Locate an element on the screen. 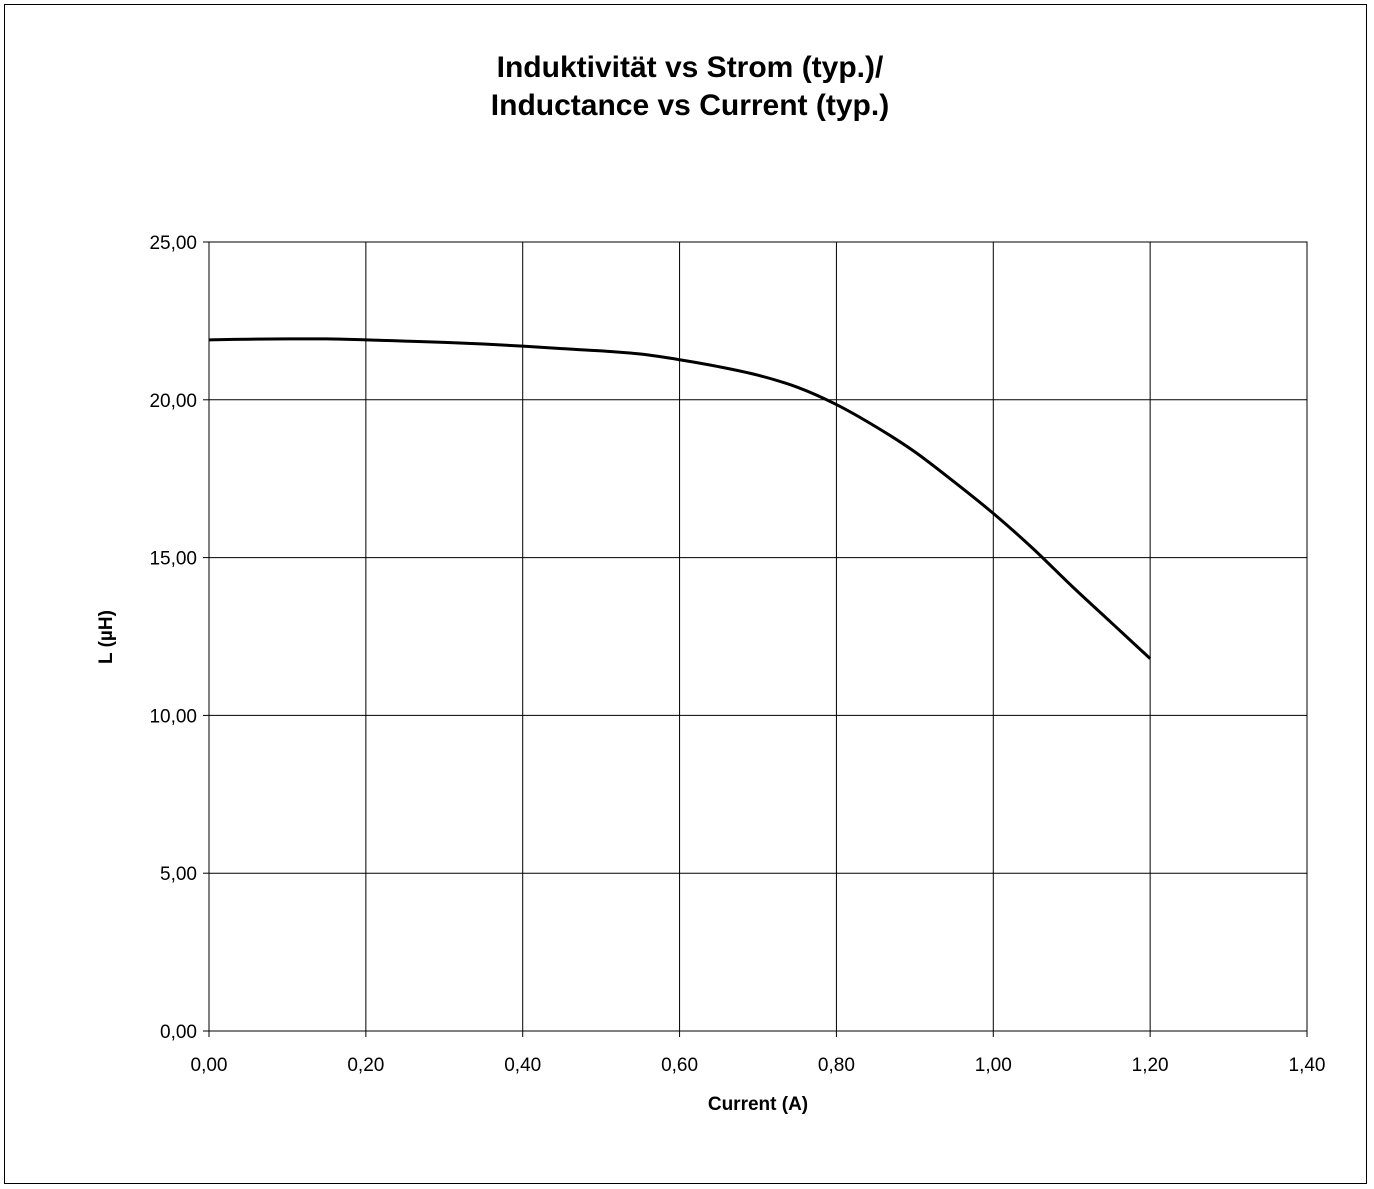 The image size is (1374, 1189). y-tick-label: 10,00 is located at coordinates (173, 716).